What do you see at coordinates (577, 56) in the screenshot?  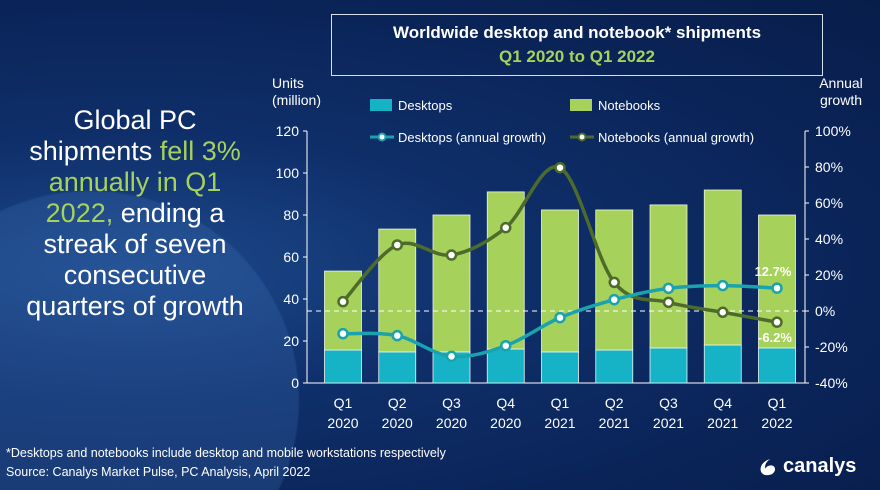 I see `chart-subtitle: Q1 2020 to Q1 2022` at bounding box center [577, 56].